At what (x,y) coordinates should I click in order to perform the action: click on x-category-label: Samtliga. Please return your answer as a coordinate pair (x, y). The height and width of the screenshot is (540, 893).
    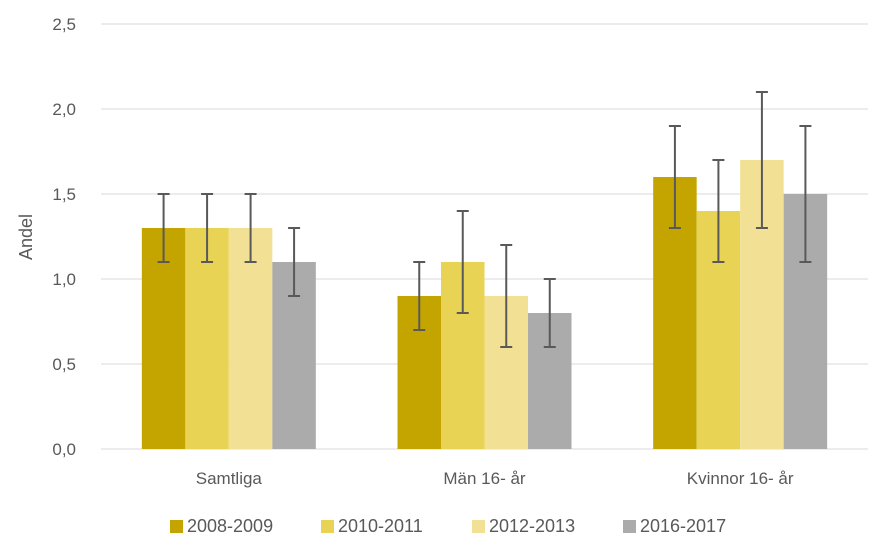
    Looking at the image, I should click on (229, 478).